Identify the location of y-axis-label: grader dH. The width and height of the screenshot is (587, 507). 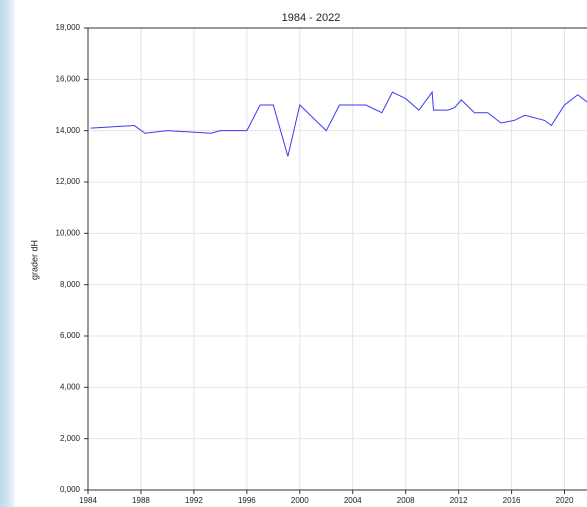
(34, 260).